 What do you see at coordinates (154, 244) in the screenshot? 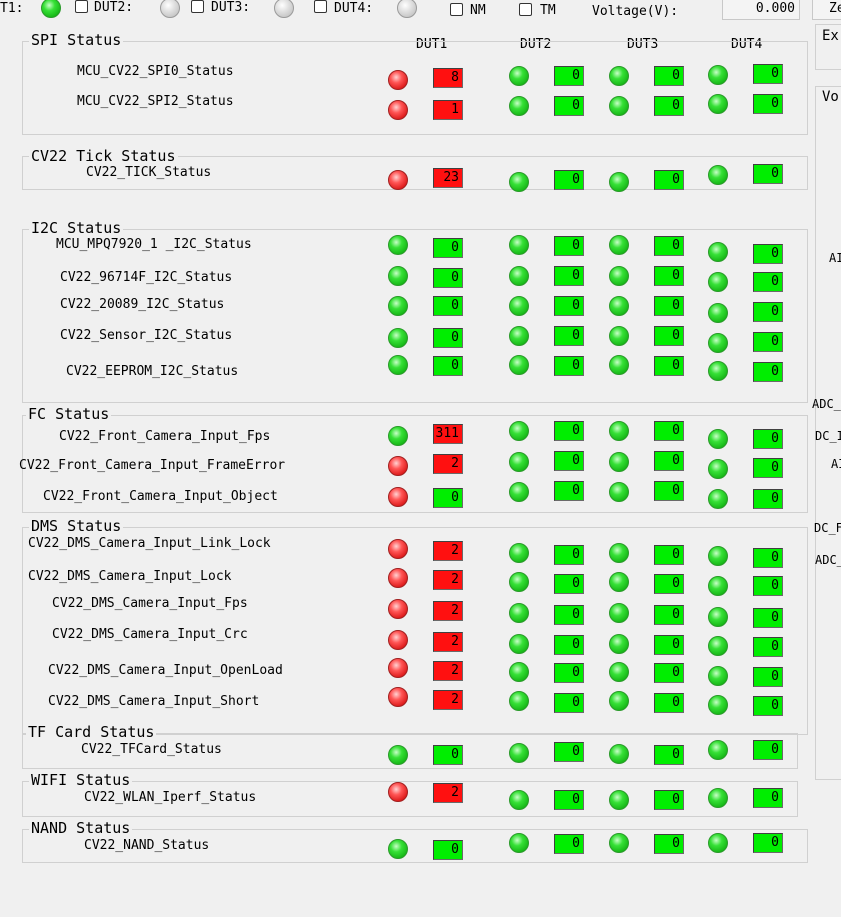
I see `status-row-label: MCU_MPQ7920_1 _I2C_Status` at bounding box center [154, 244].